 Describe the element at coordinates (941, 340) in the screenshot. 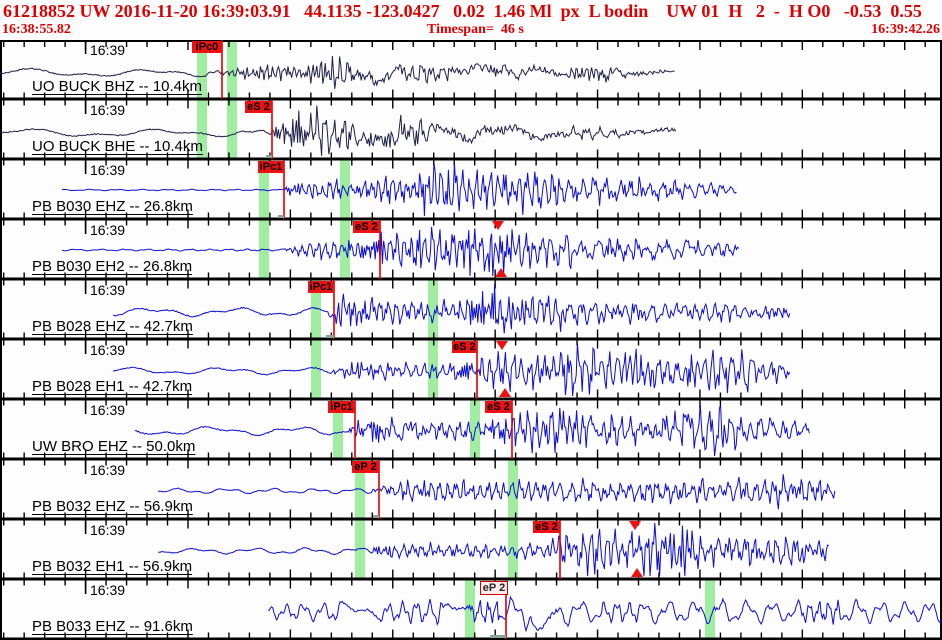

I see `plot-right-border` at that location.